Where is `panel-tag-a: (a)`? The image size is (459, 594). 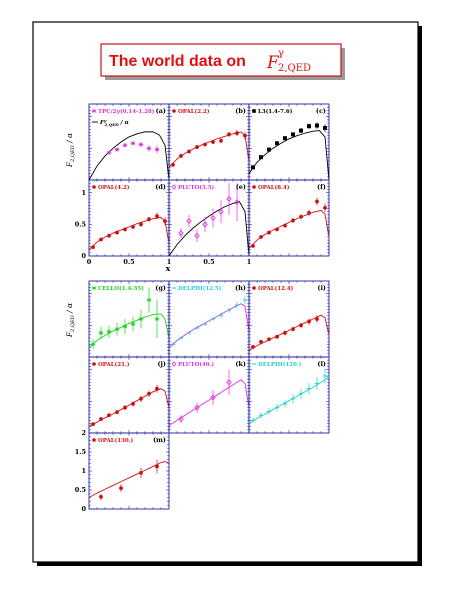 panel-tag-a: (a) is located at coordinates (161, 111).